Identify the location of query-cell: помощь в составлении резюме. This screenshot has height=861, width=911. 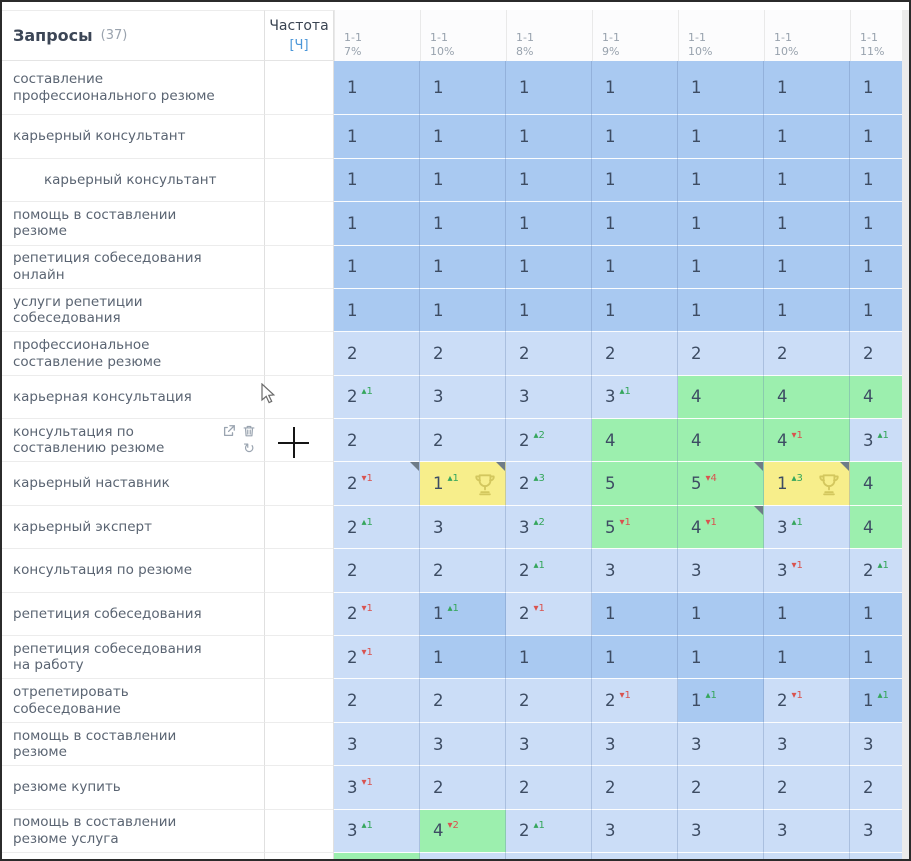
(133, 744).